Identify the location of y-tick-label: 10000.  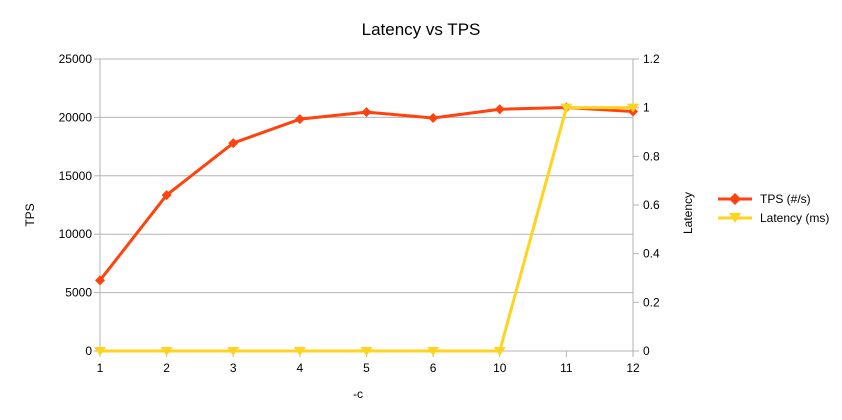
(76, 234).